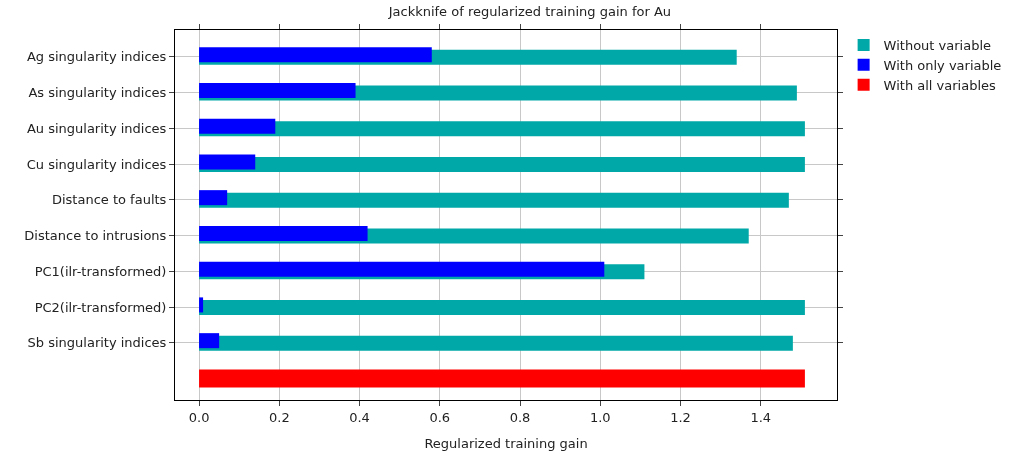 This screenshot has width=1019, height=461. What do you see at coordinates (96, 57) in the screenshot?
I see `y-tick-label: Ag singularity indices` at bounding box center [96, 57].